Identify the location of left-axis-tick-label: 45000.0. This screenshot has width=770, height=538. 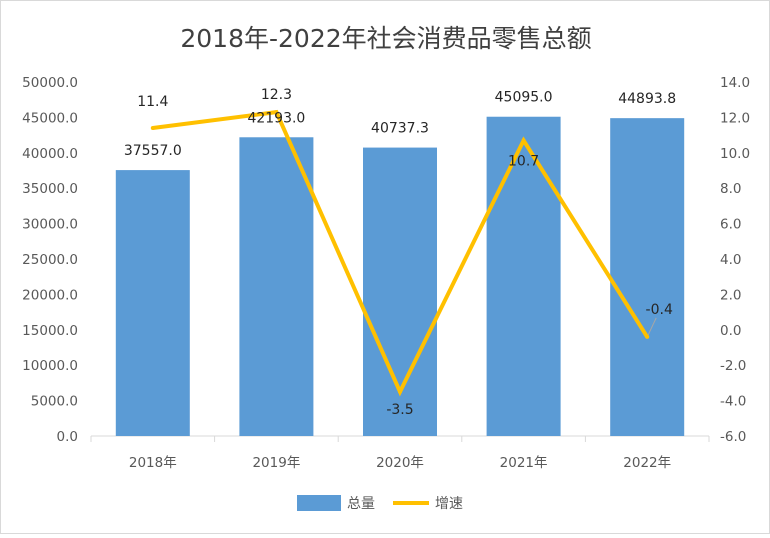
(50, 118).